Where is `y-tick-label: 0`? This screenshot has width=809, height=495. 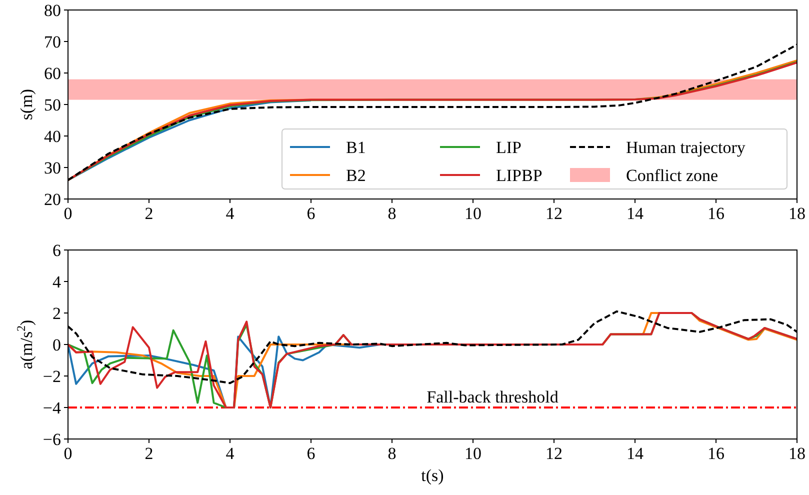
y-tick-label: 0 is located at coordinates (56, 345).